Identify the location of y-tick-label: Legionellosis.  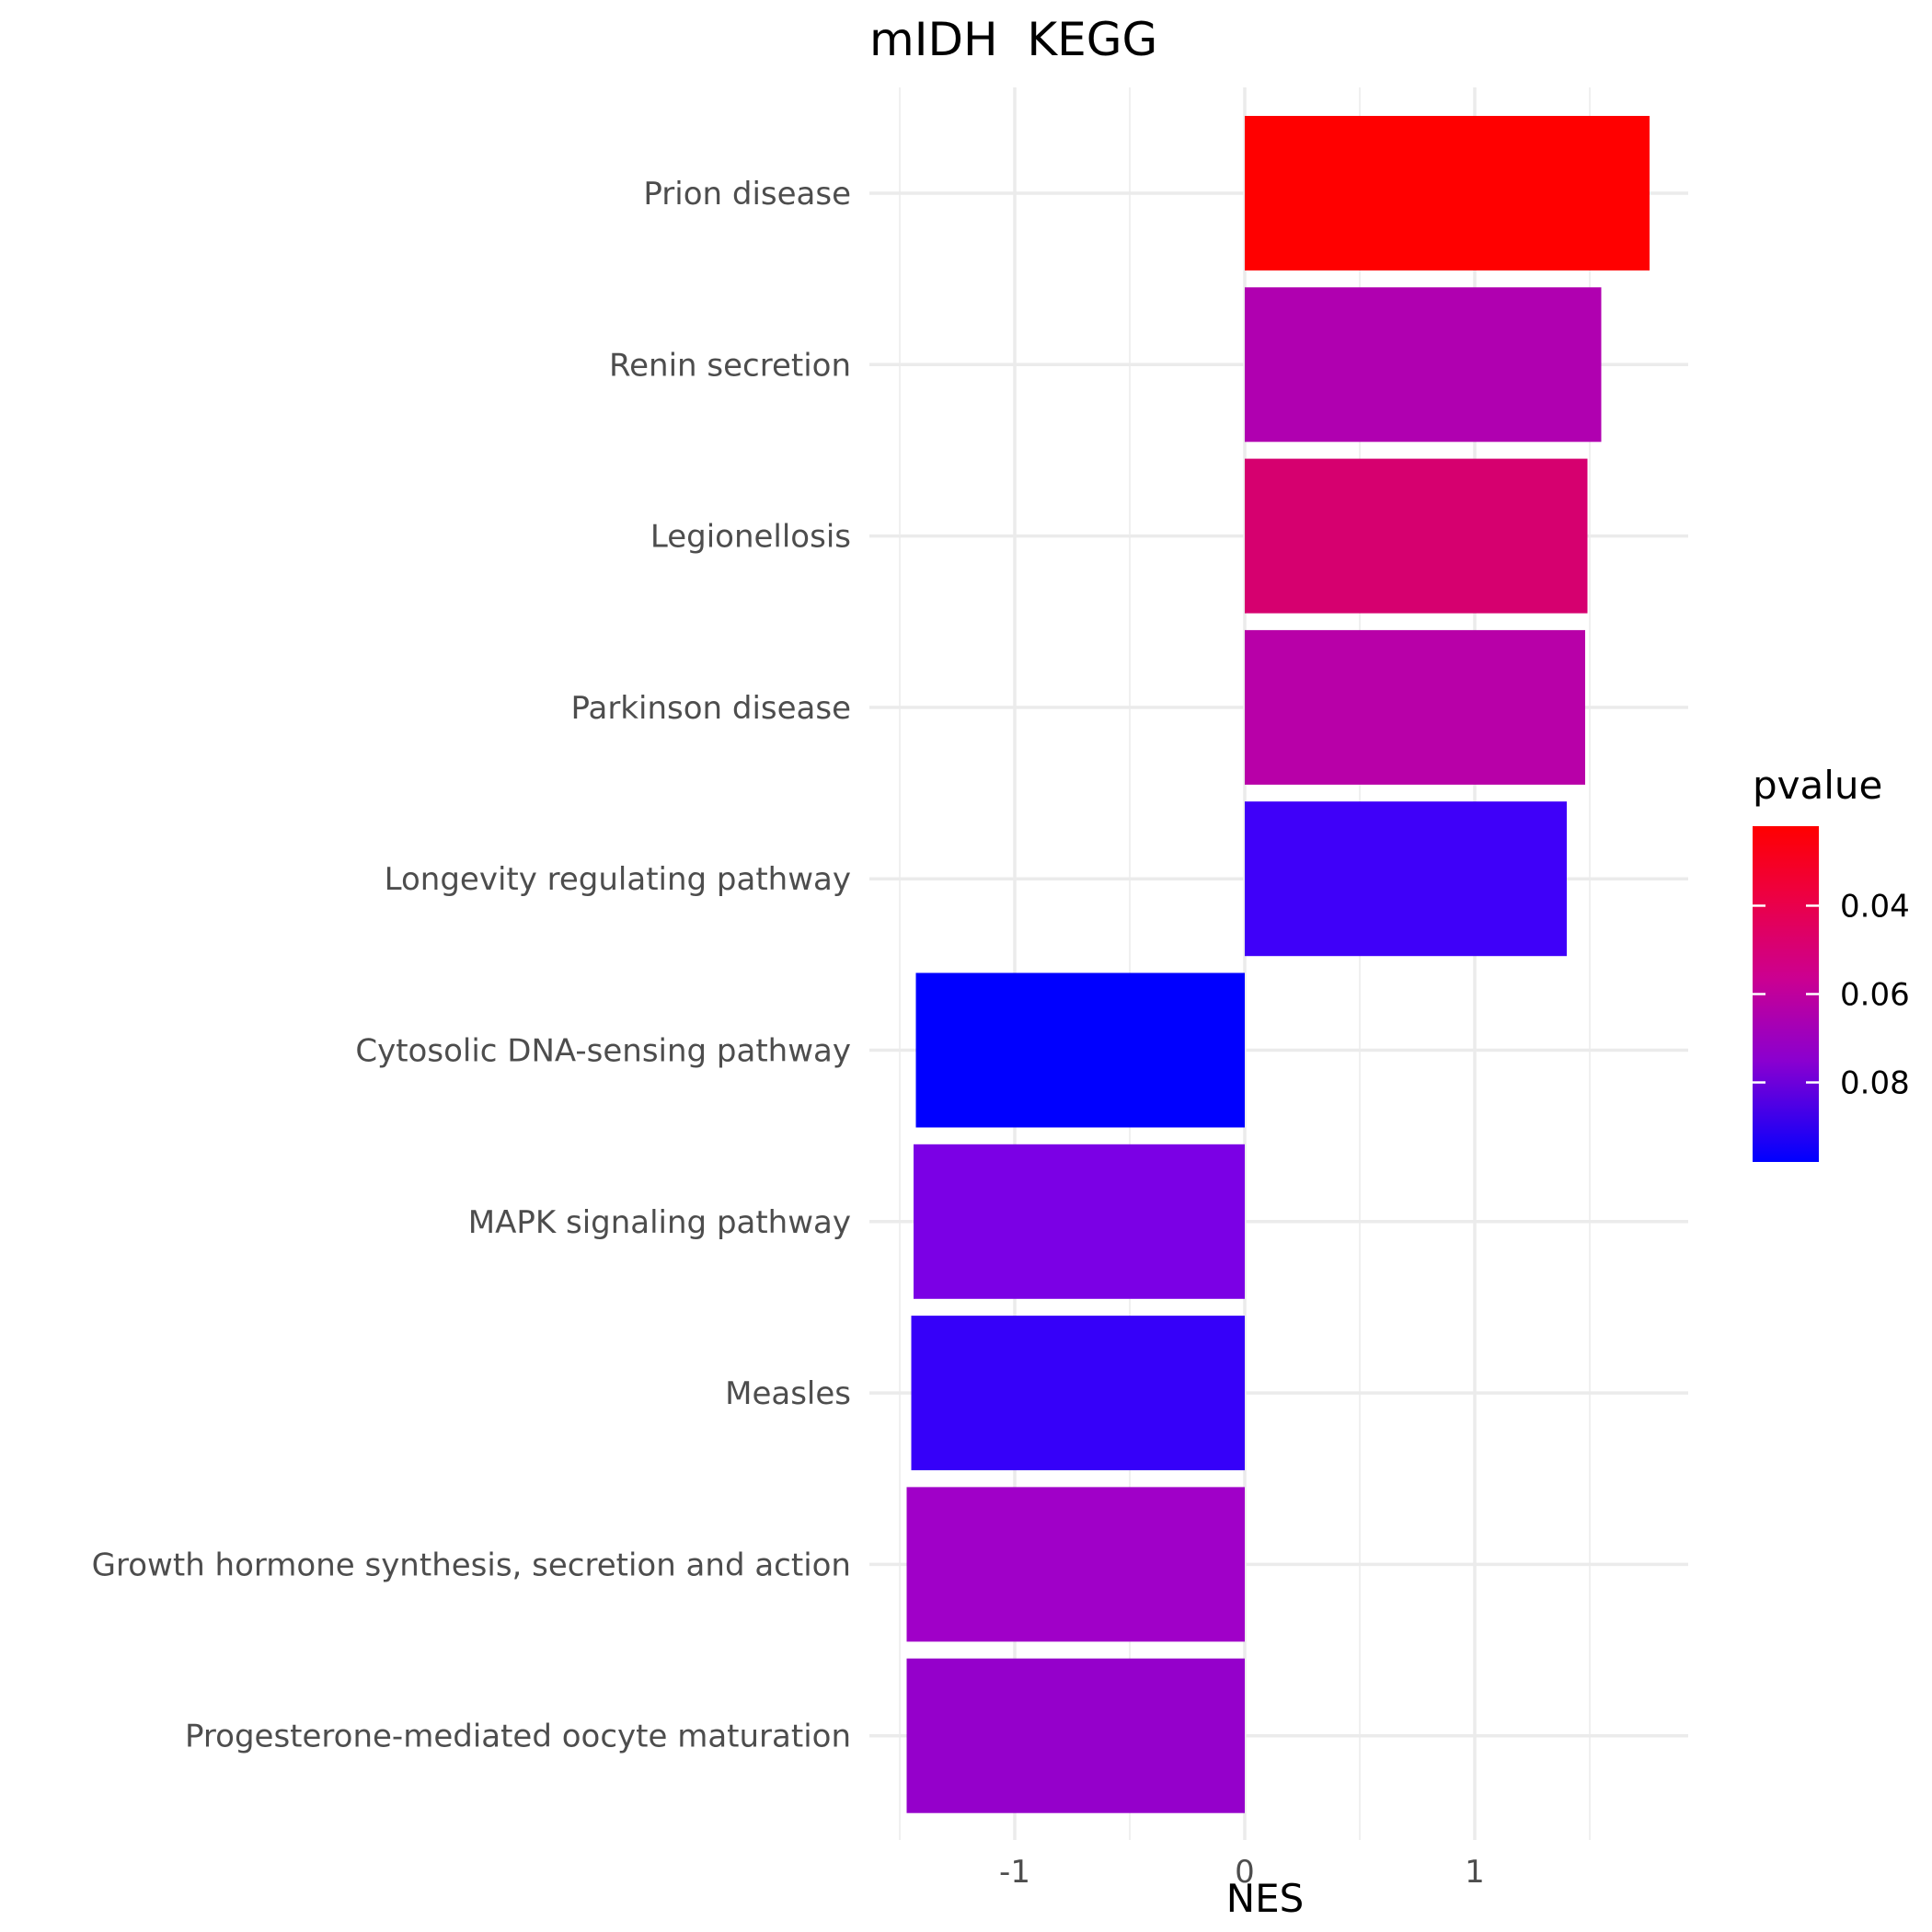
(750, 537).